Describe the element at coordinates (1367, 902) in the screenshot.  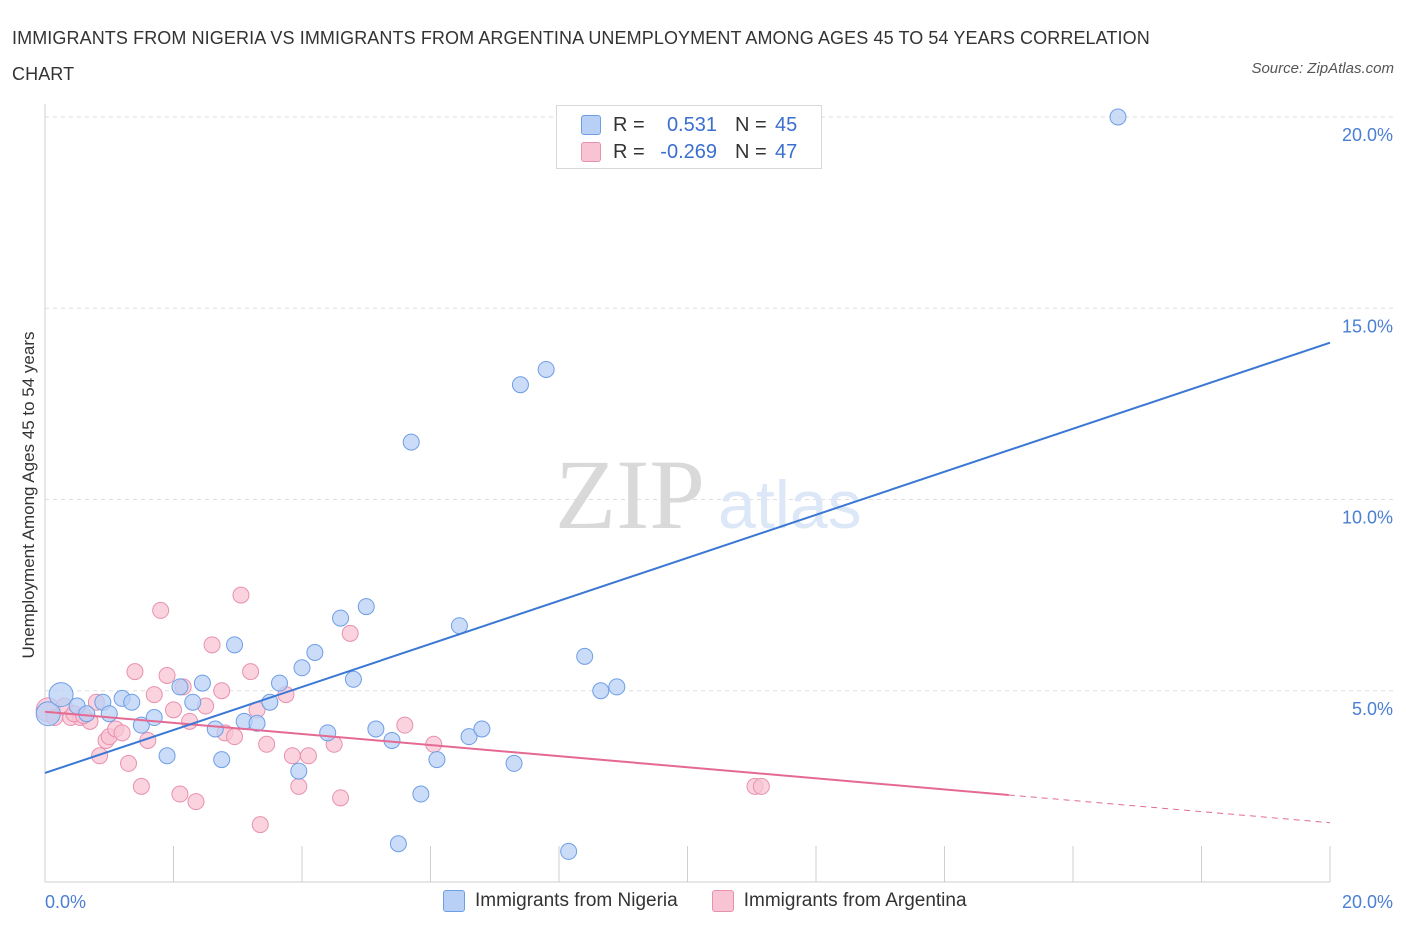
I see `x-tick-label-max: 20.0%` at that location.